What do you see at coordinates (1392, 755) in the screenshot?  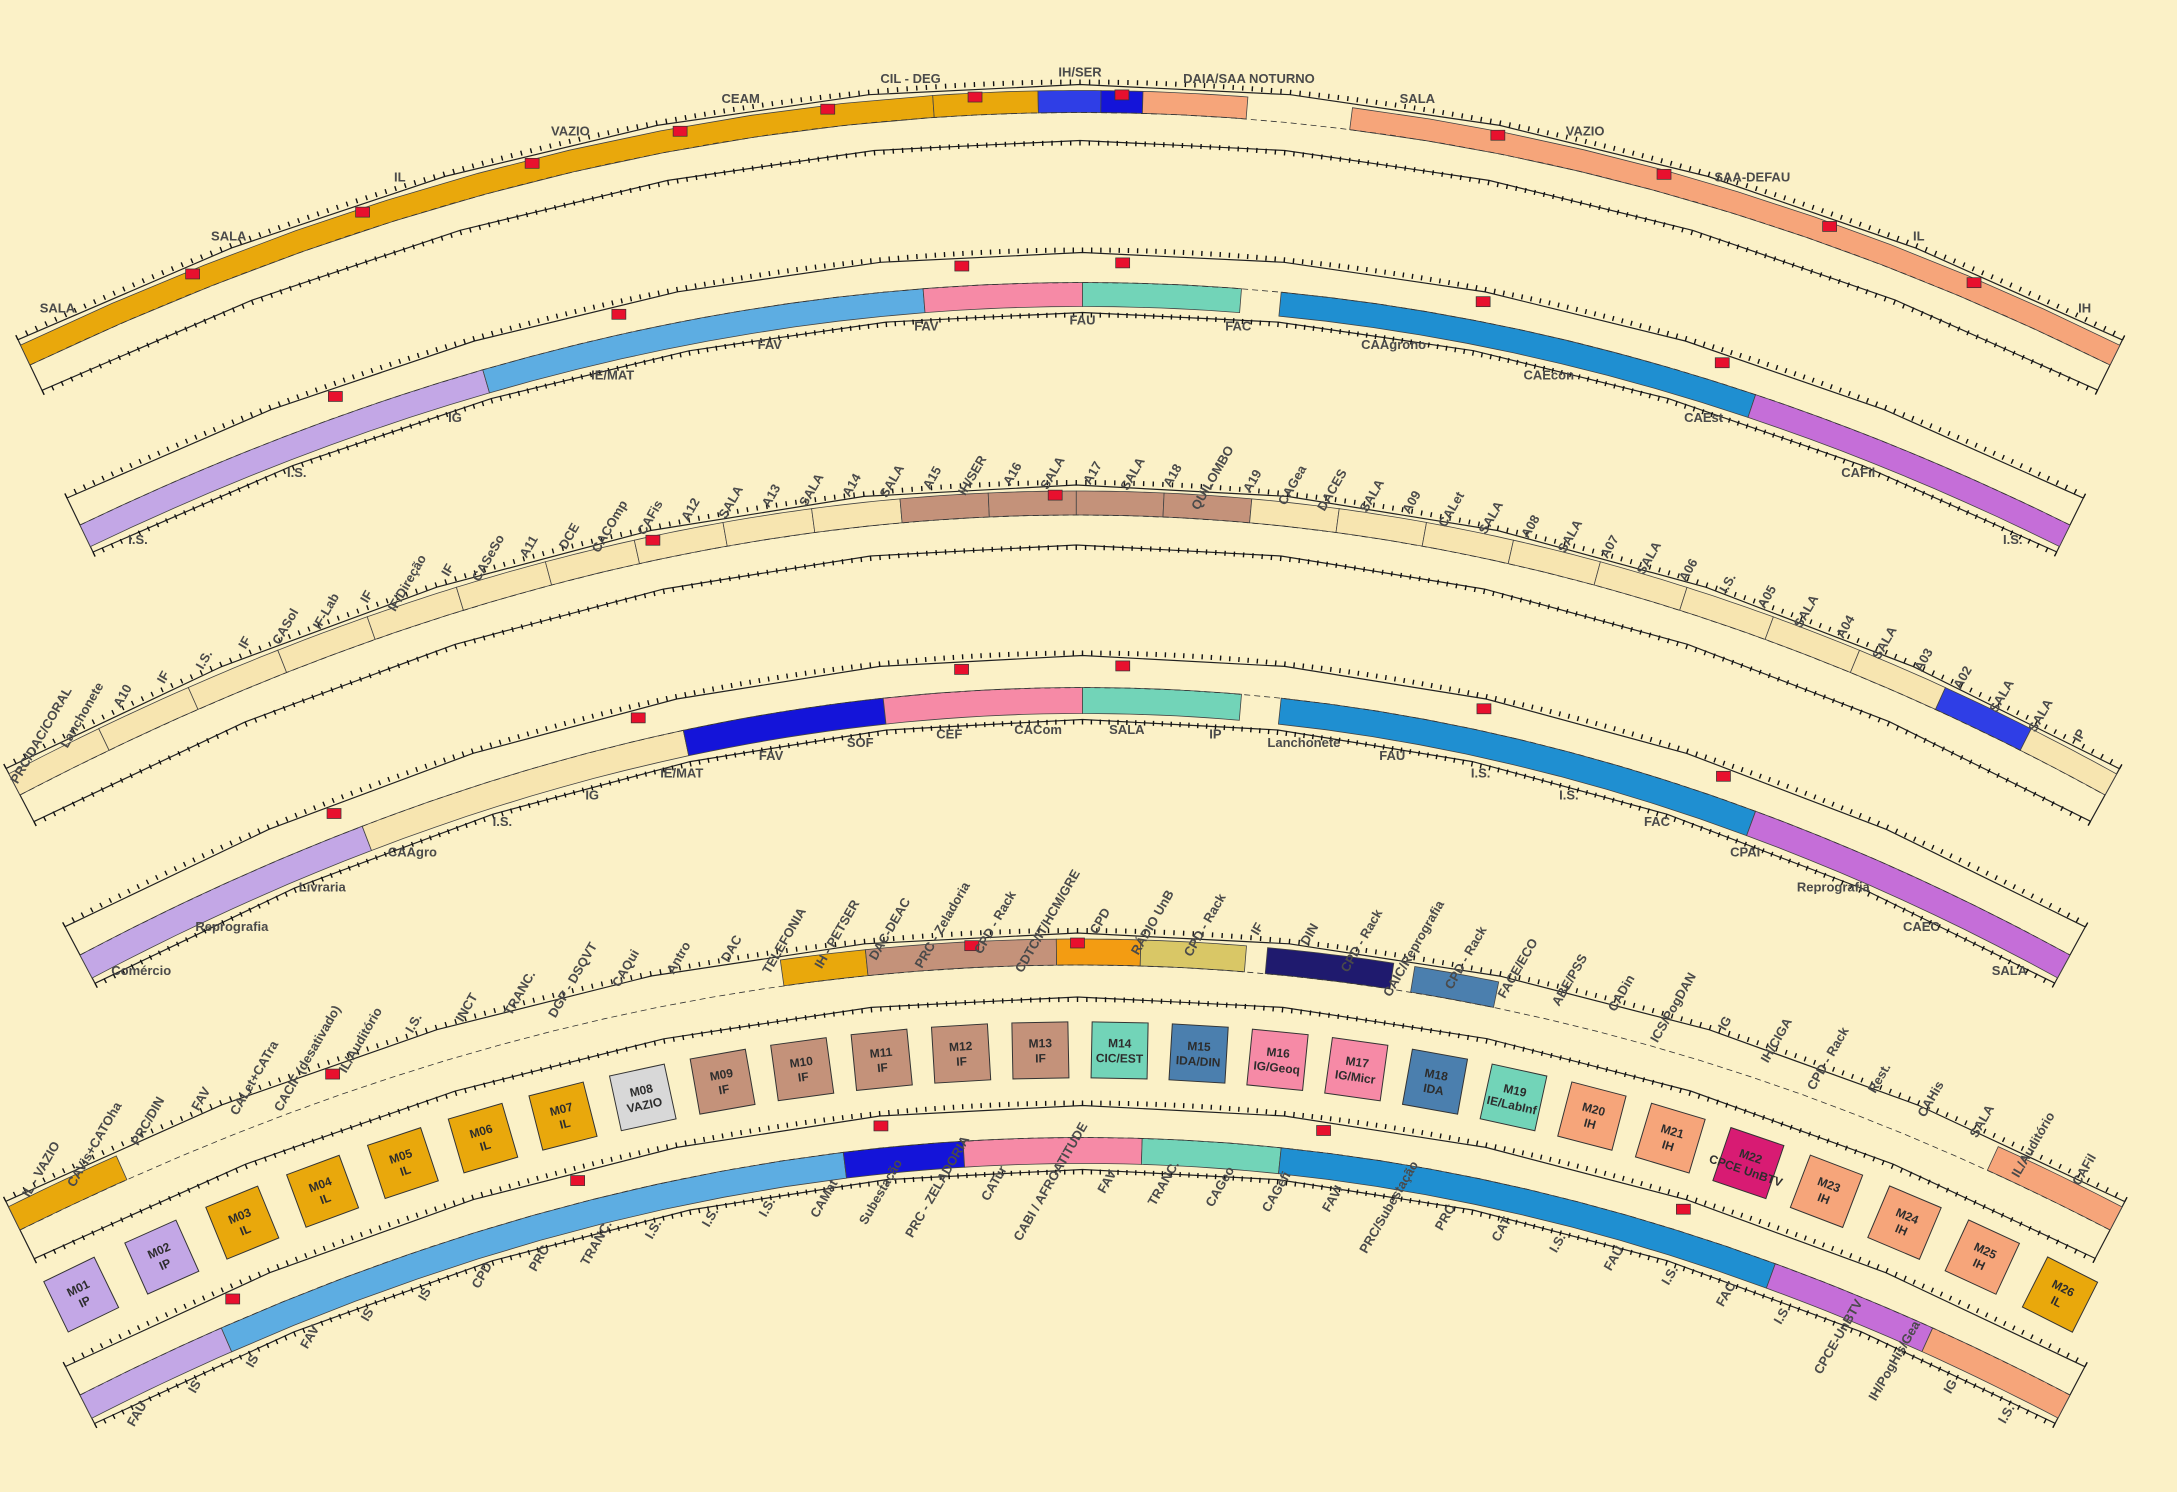 I see `area-label: FAU` at bounding box center [1392, 755].